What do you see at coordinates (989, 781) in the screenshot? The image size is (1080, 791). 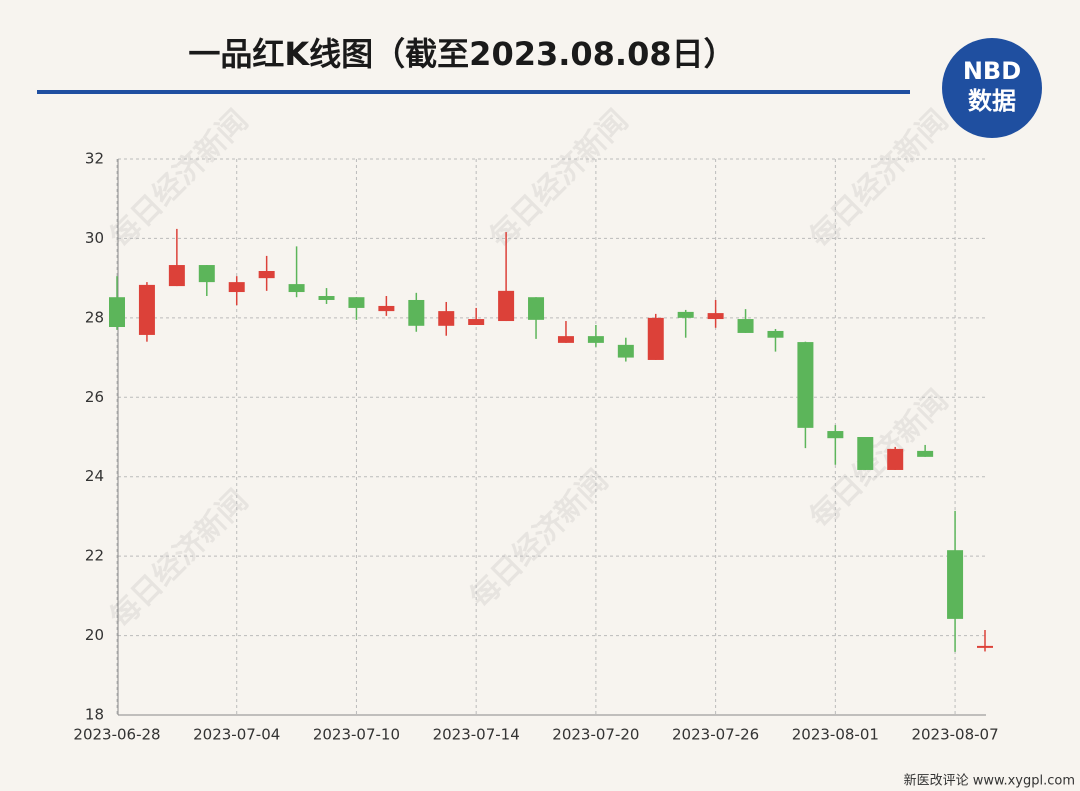 I see `footer: 新医改评论 www.xygpl.com` at bounding box center [989, 781].